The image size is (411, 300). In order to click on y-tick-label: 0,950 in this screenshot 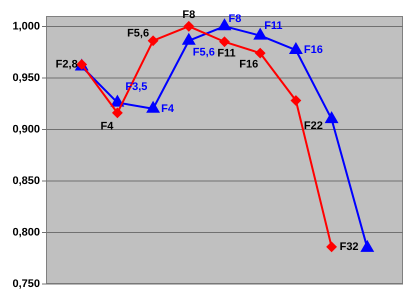, I will do `click(26, 78)`.